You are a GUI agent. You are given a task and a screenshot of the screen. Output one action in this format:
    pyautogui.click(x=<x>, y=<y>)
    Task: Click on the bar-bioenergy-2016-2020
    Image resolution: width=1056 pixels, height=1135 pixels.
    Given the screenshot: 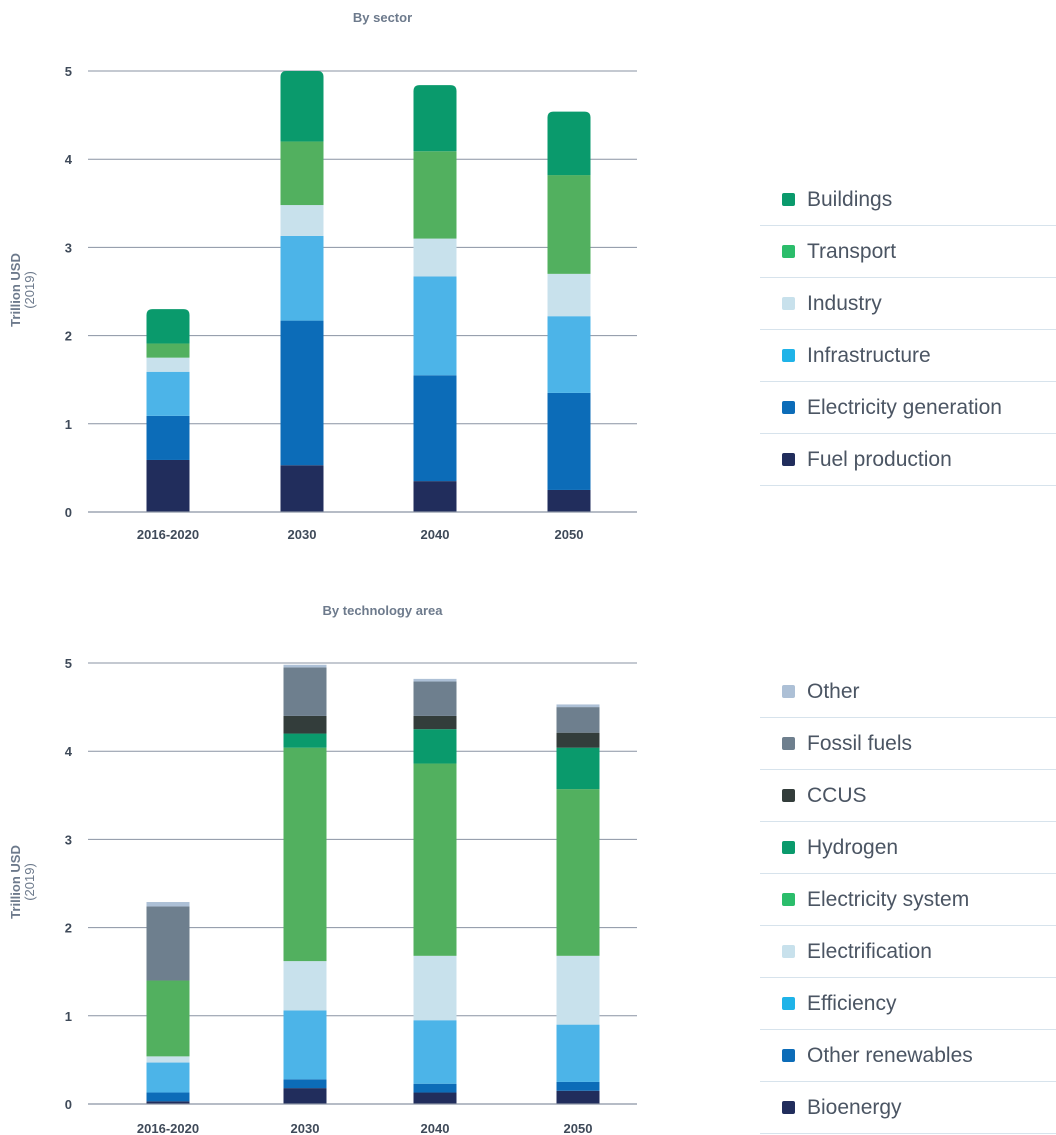 What is the action you would take?
    pyautogui.click(x=168, y=1102)
    